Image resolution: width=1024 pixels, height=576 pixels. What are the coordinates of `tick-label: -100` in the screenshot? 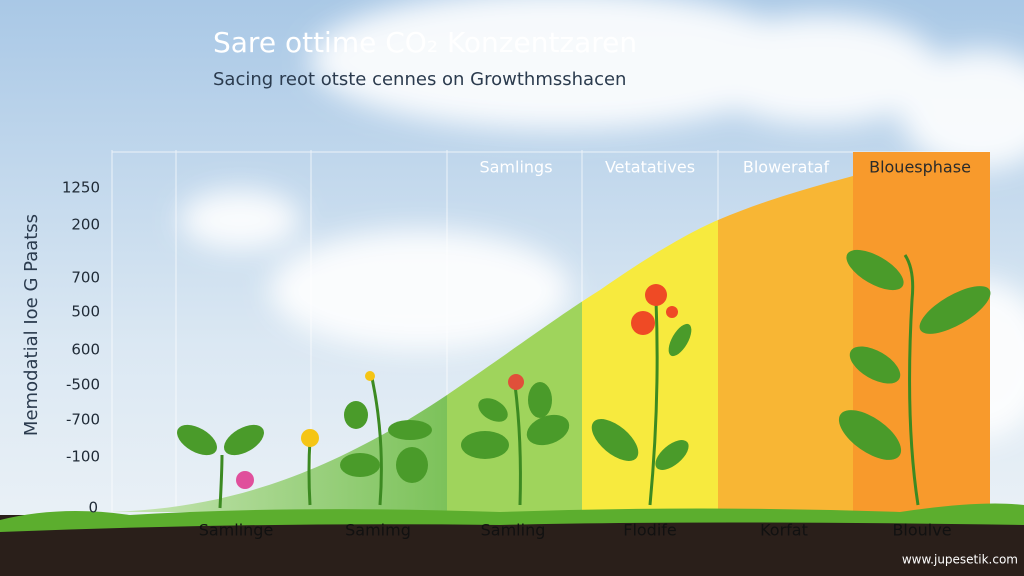 It's located at (83, 457).